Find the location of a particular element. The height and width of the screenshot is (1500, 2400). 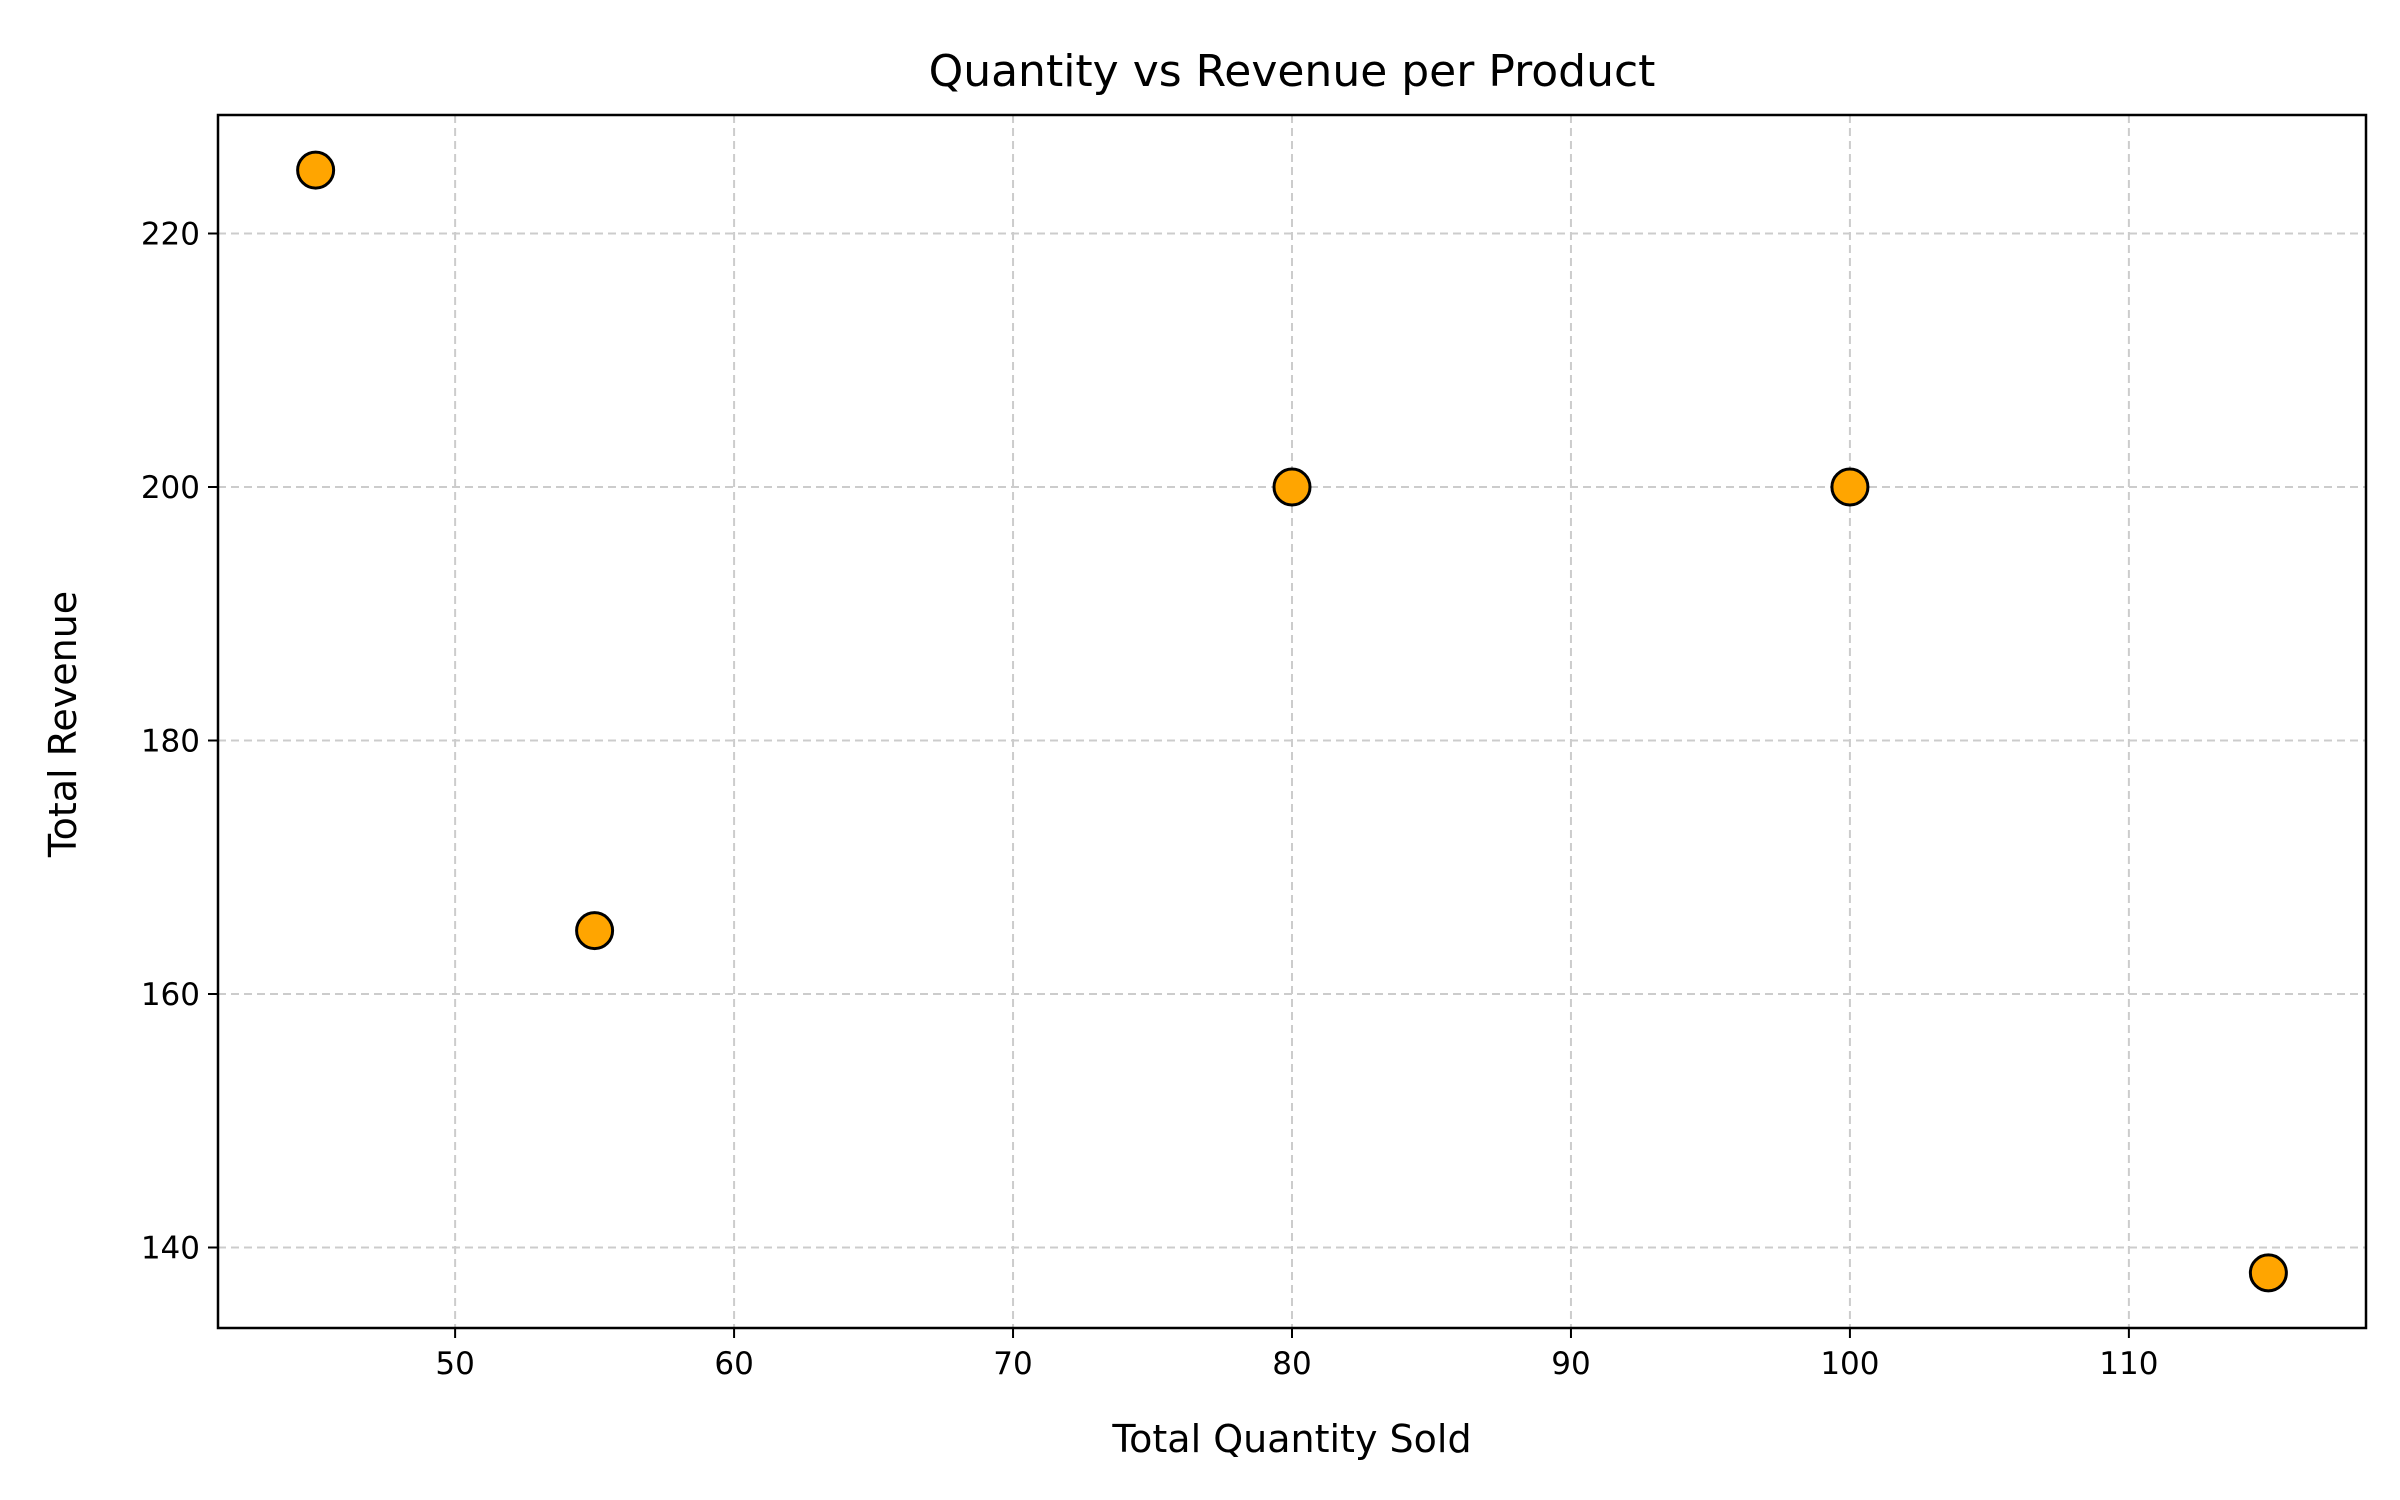

x-tick-label: 110 is located at coordinates (2128, 1364).